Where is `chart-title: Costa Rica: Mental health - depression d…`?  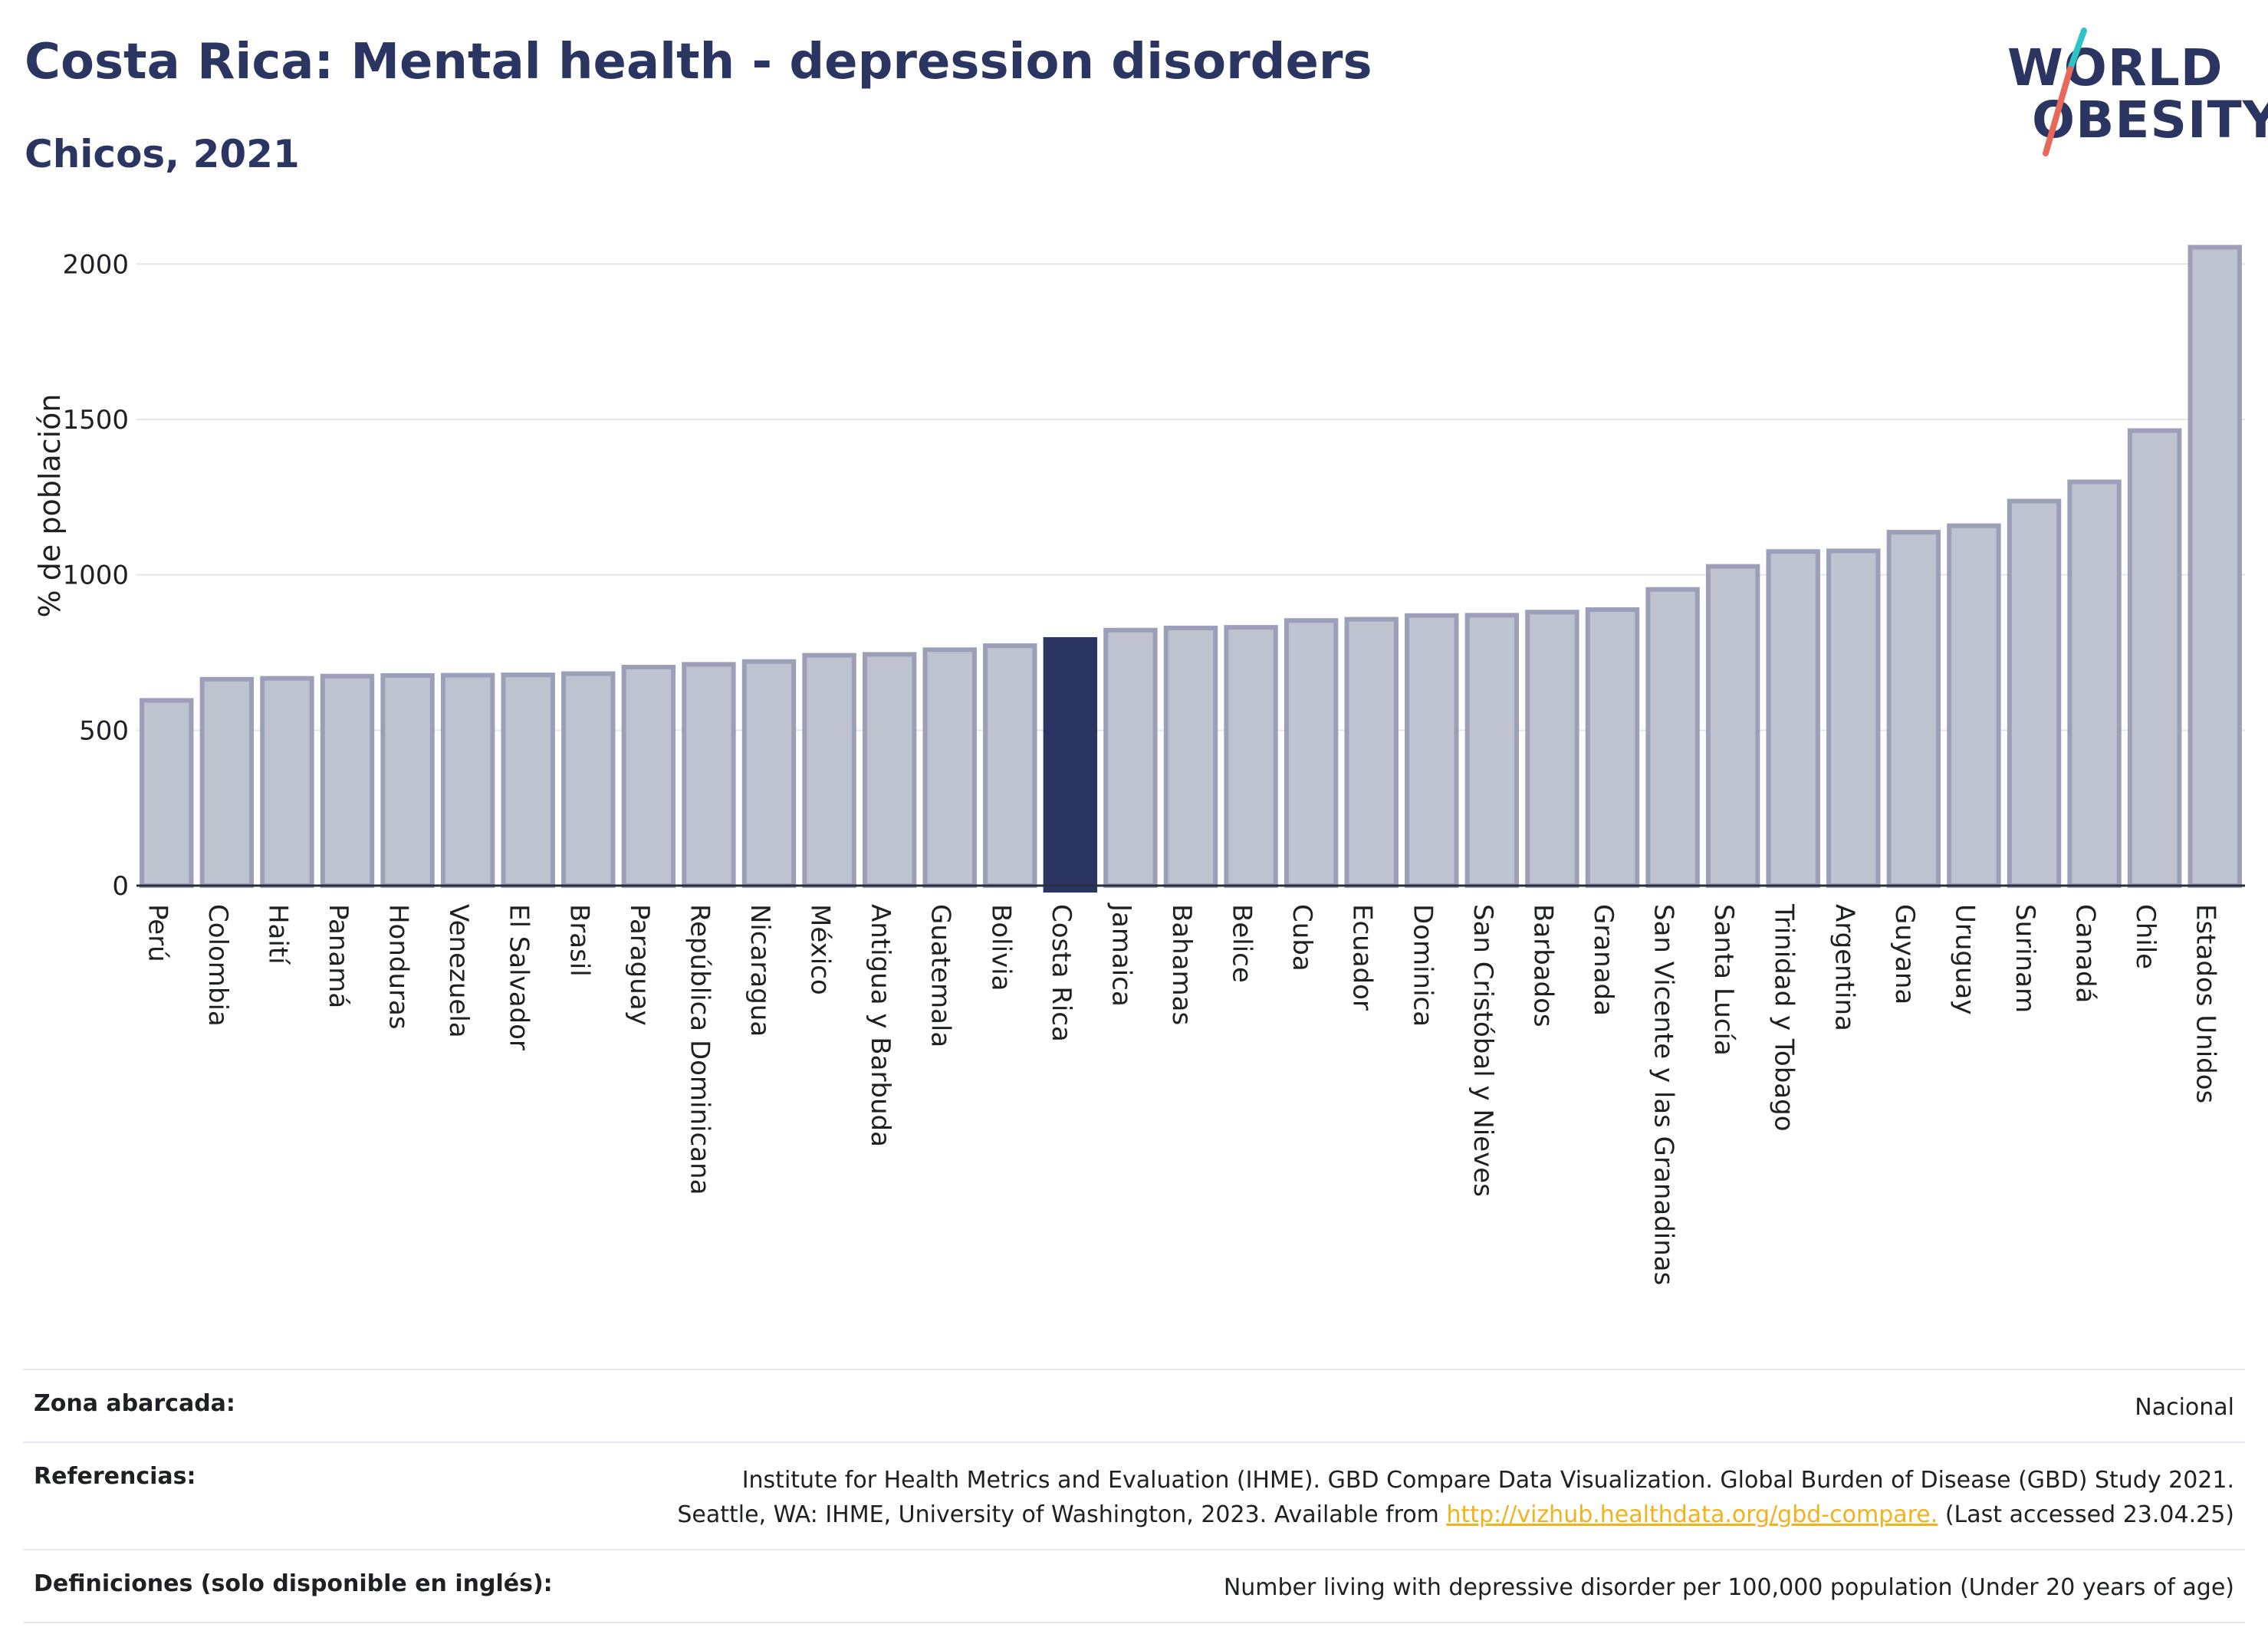
chart-title: Costa Rica: Mental health - depression d… is located at coordinates (698, 62).